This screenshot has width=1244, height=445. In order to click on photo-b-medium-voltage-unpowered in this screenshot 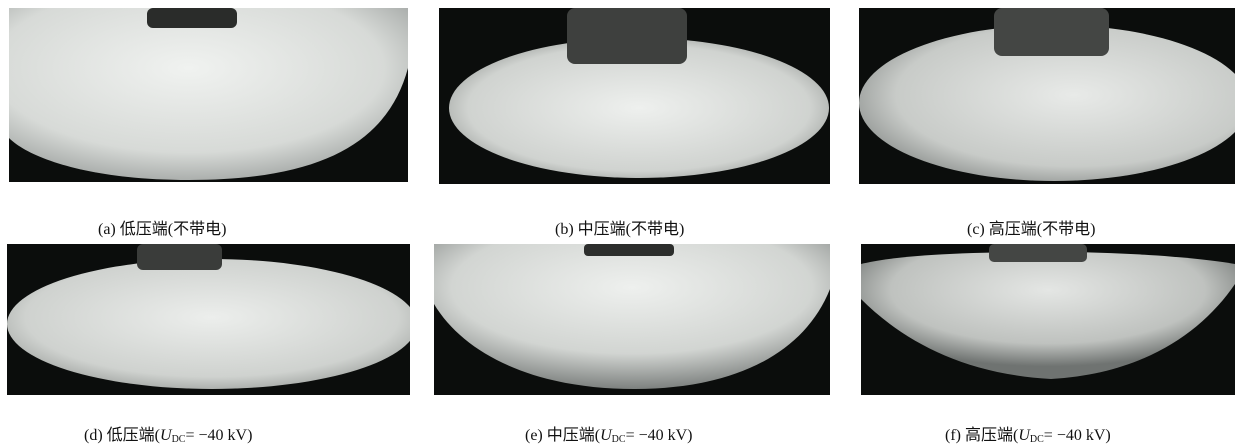, I will do `click(634, 96)`.